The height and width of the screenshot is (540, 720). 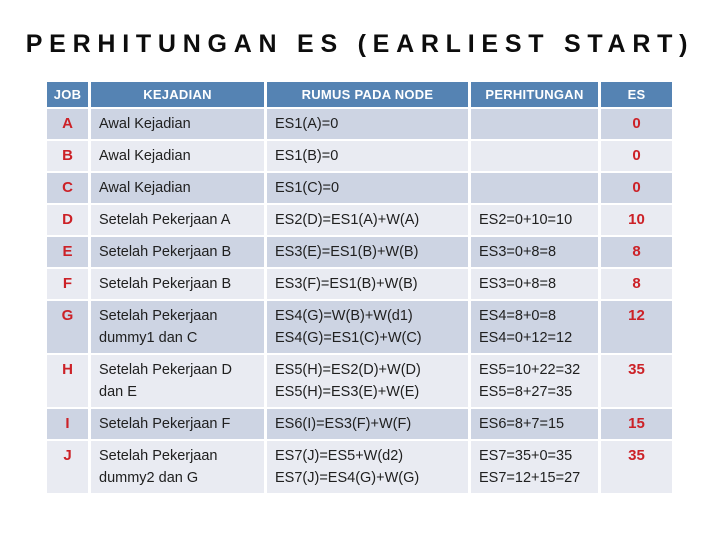 I want to click on cell-line: ES7(J)=ES4(G)+W(G), so click(x=347, y=478).